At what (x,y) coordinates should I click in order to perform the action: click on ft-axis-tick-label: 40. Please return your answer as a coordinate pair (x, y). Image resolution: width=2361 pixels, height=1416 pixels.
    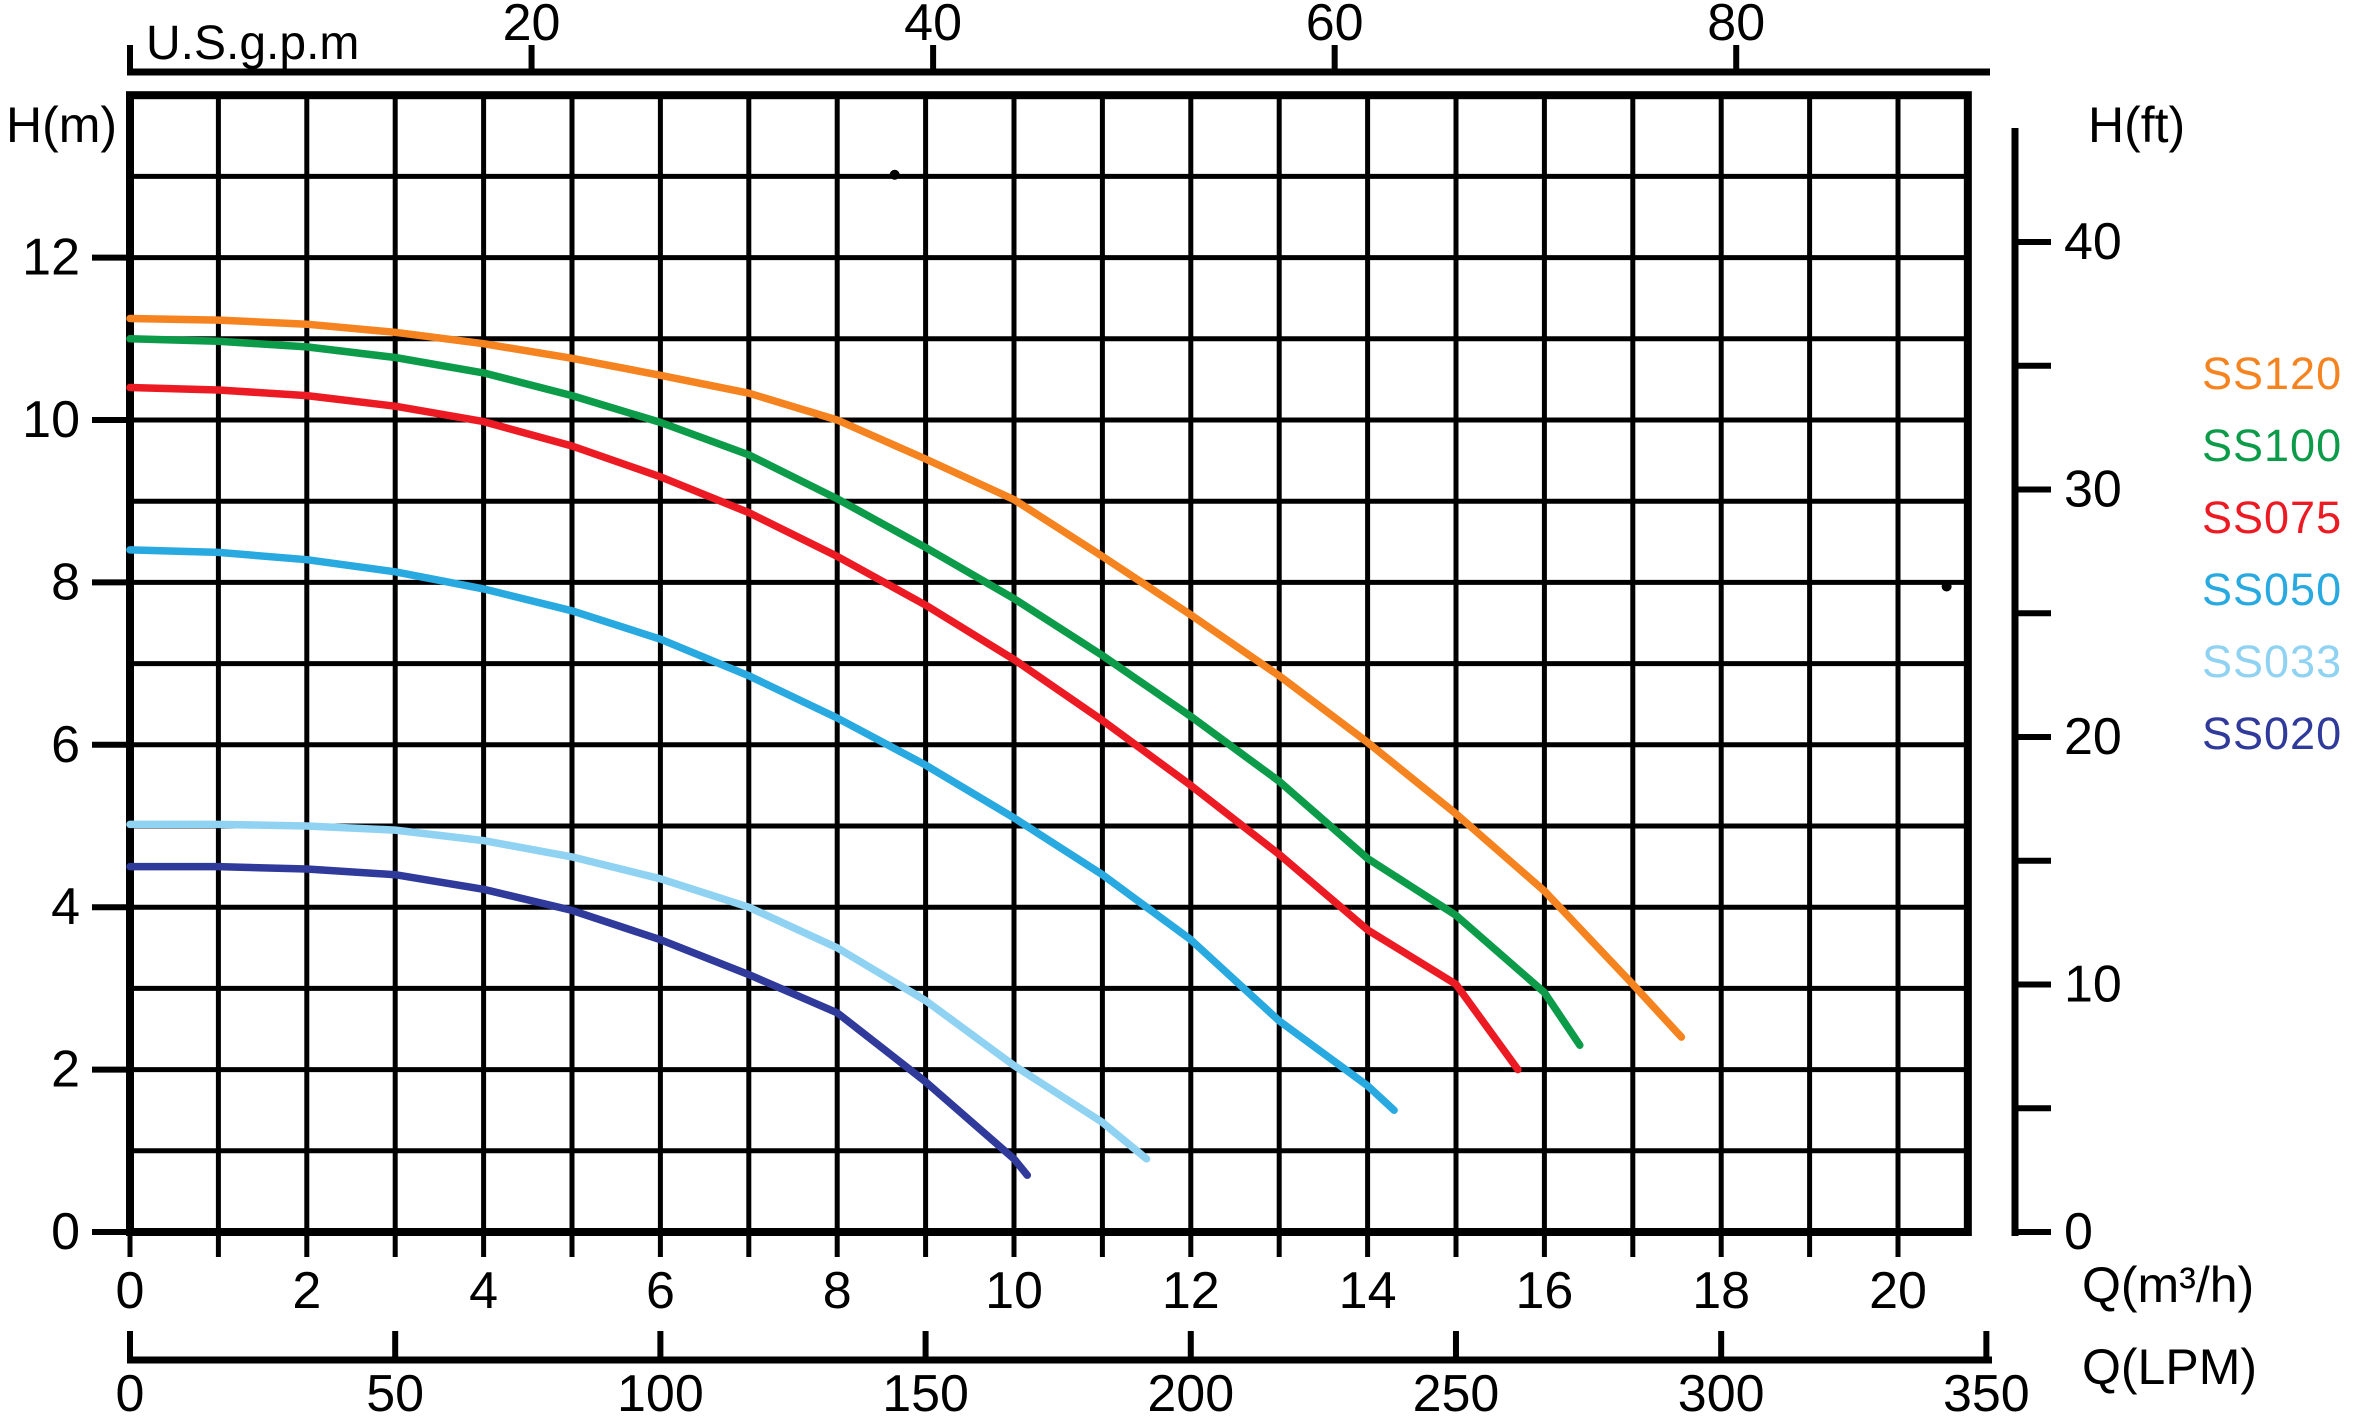
    Looking at the image, I should click on (2093, 242).